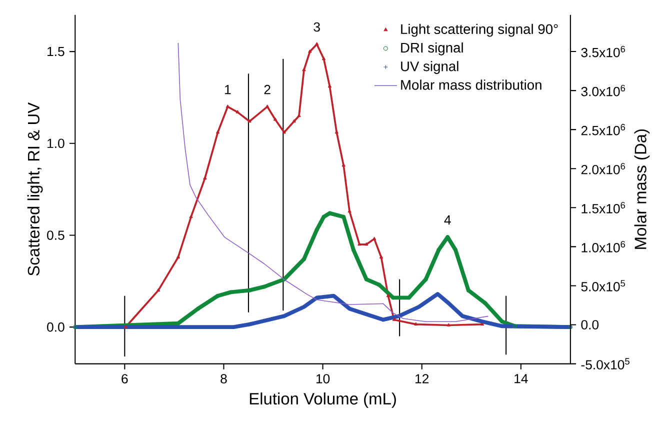  Describe the element at coordinates (603, 52) in the screenshot. I see `y2-tick-label: 3.5x10$^{6}$` at that location.